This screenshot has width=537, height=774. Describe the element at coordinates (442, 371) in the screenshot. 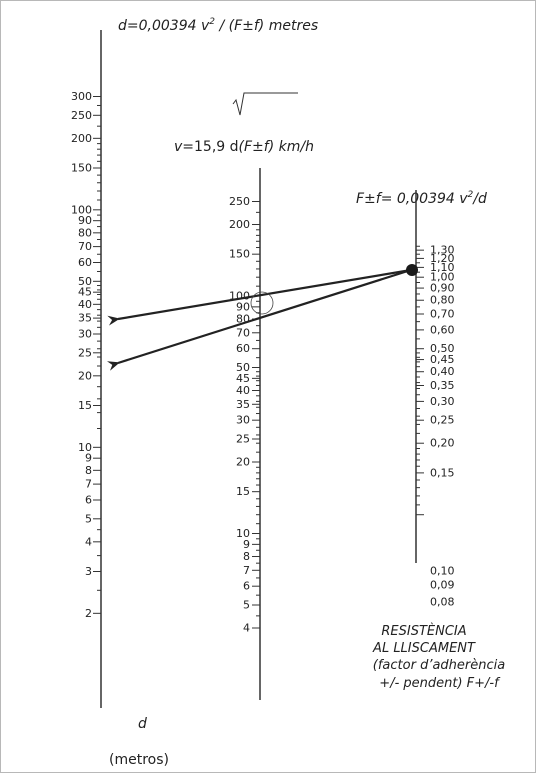

I see `f-tick-label: 0,40` at that location.